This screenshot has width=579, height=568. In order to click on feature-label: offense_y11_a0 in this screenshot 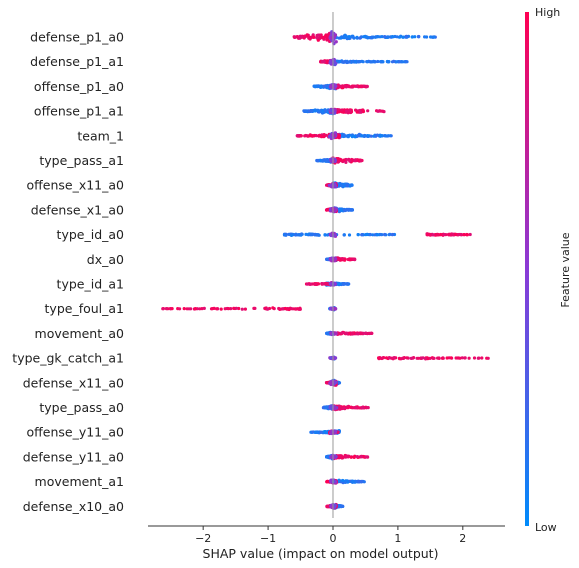, I will do `click(76, 432)`.